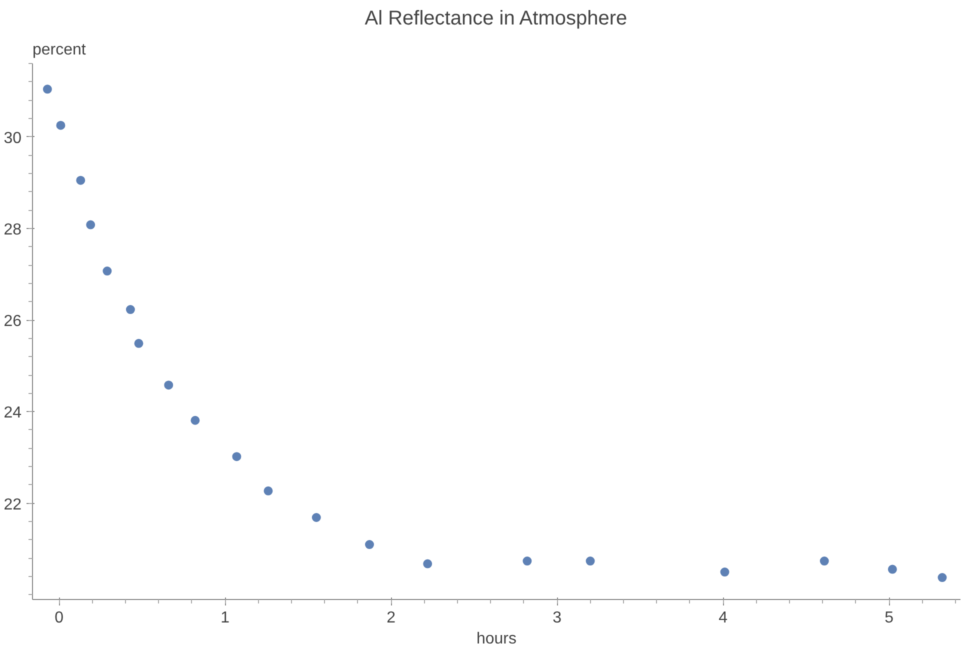 This screenshot has width=975, height=657. Describe the element at coordinates (13, 413) in the screenshot. I see `y-tick-label: 24` at that location.